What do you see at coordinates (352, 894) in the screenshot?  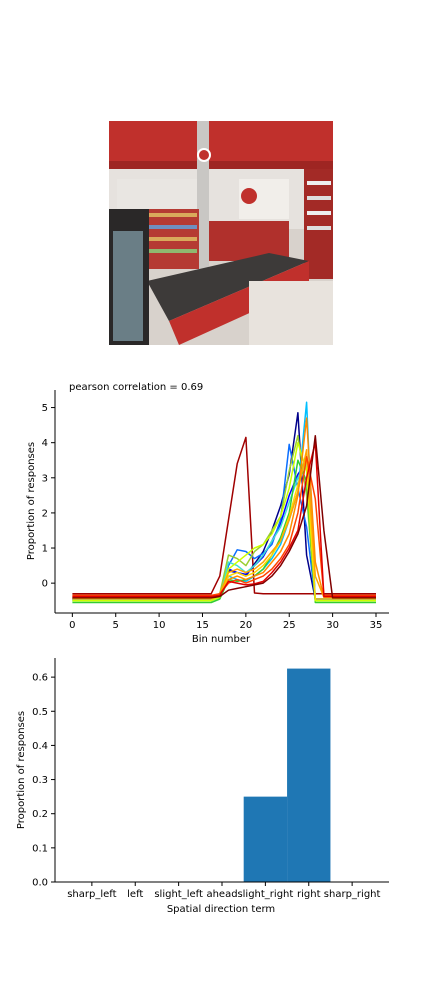 I see `x-tick-label: sharp_right` at bounding box center [352, 894].